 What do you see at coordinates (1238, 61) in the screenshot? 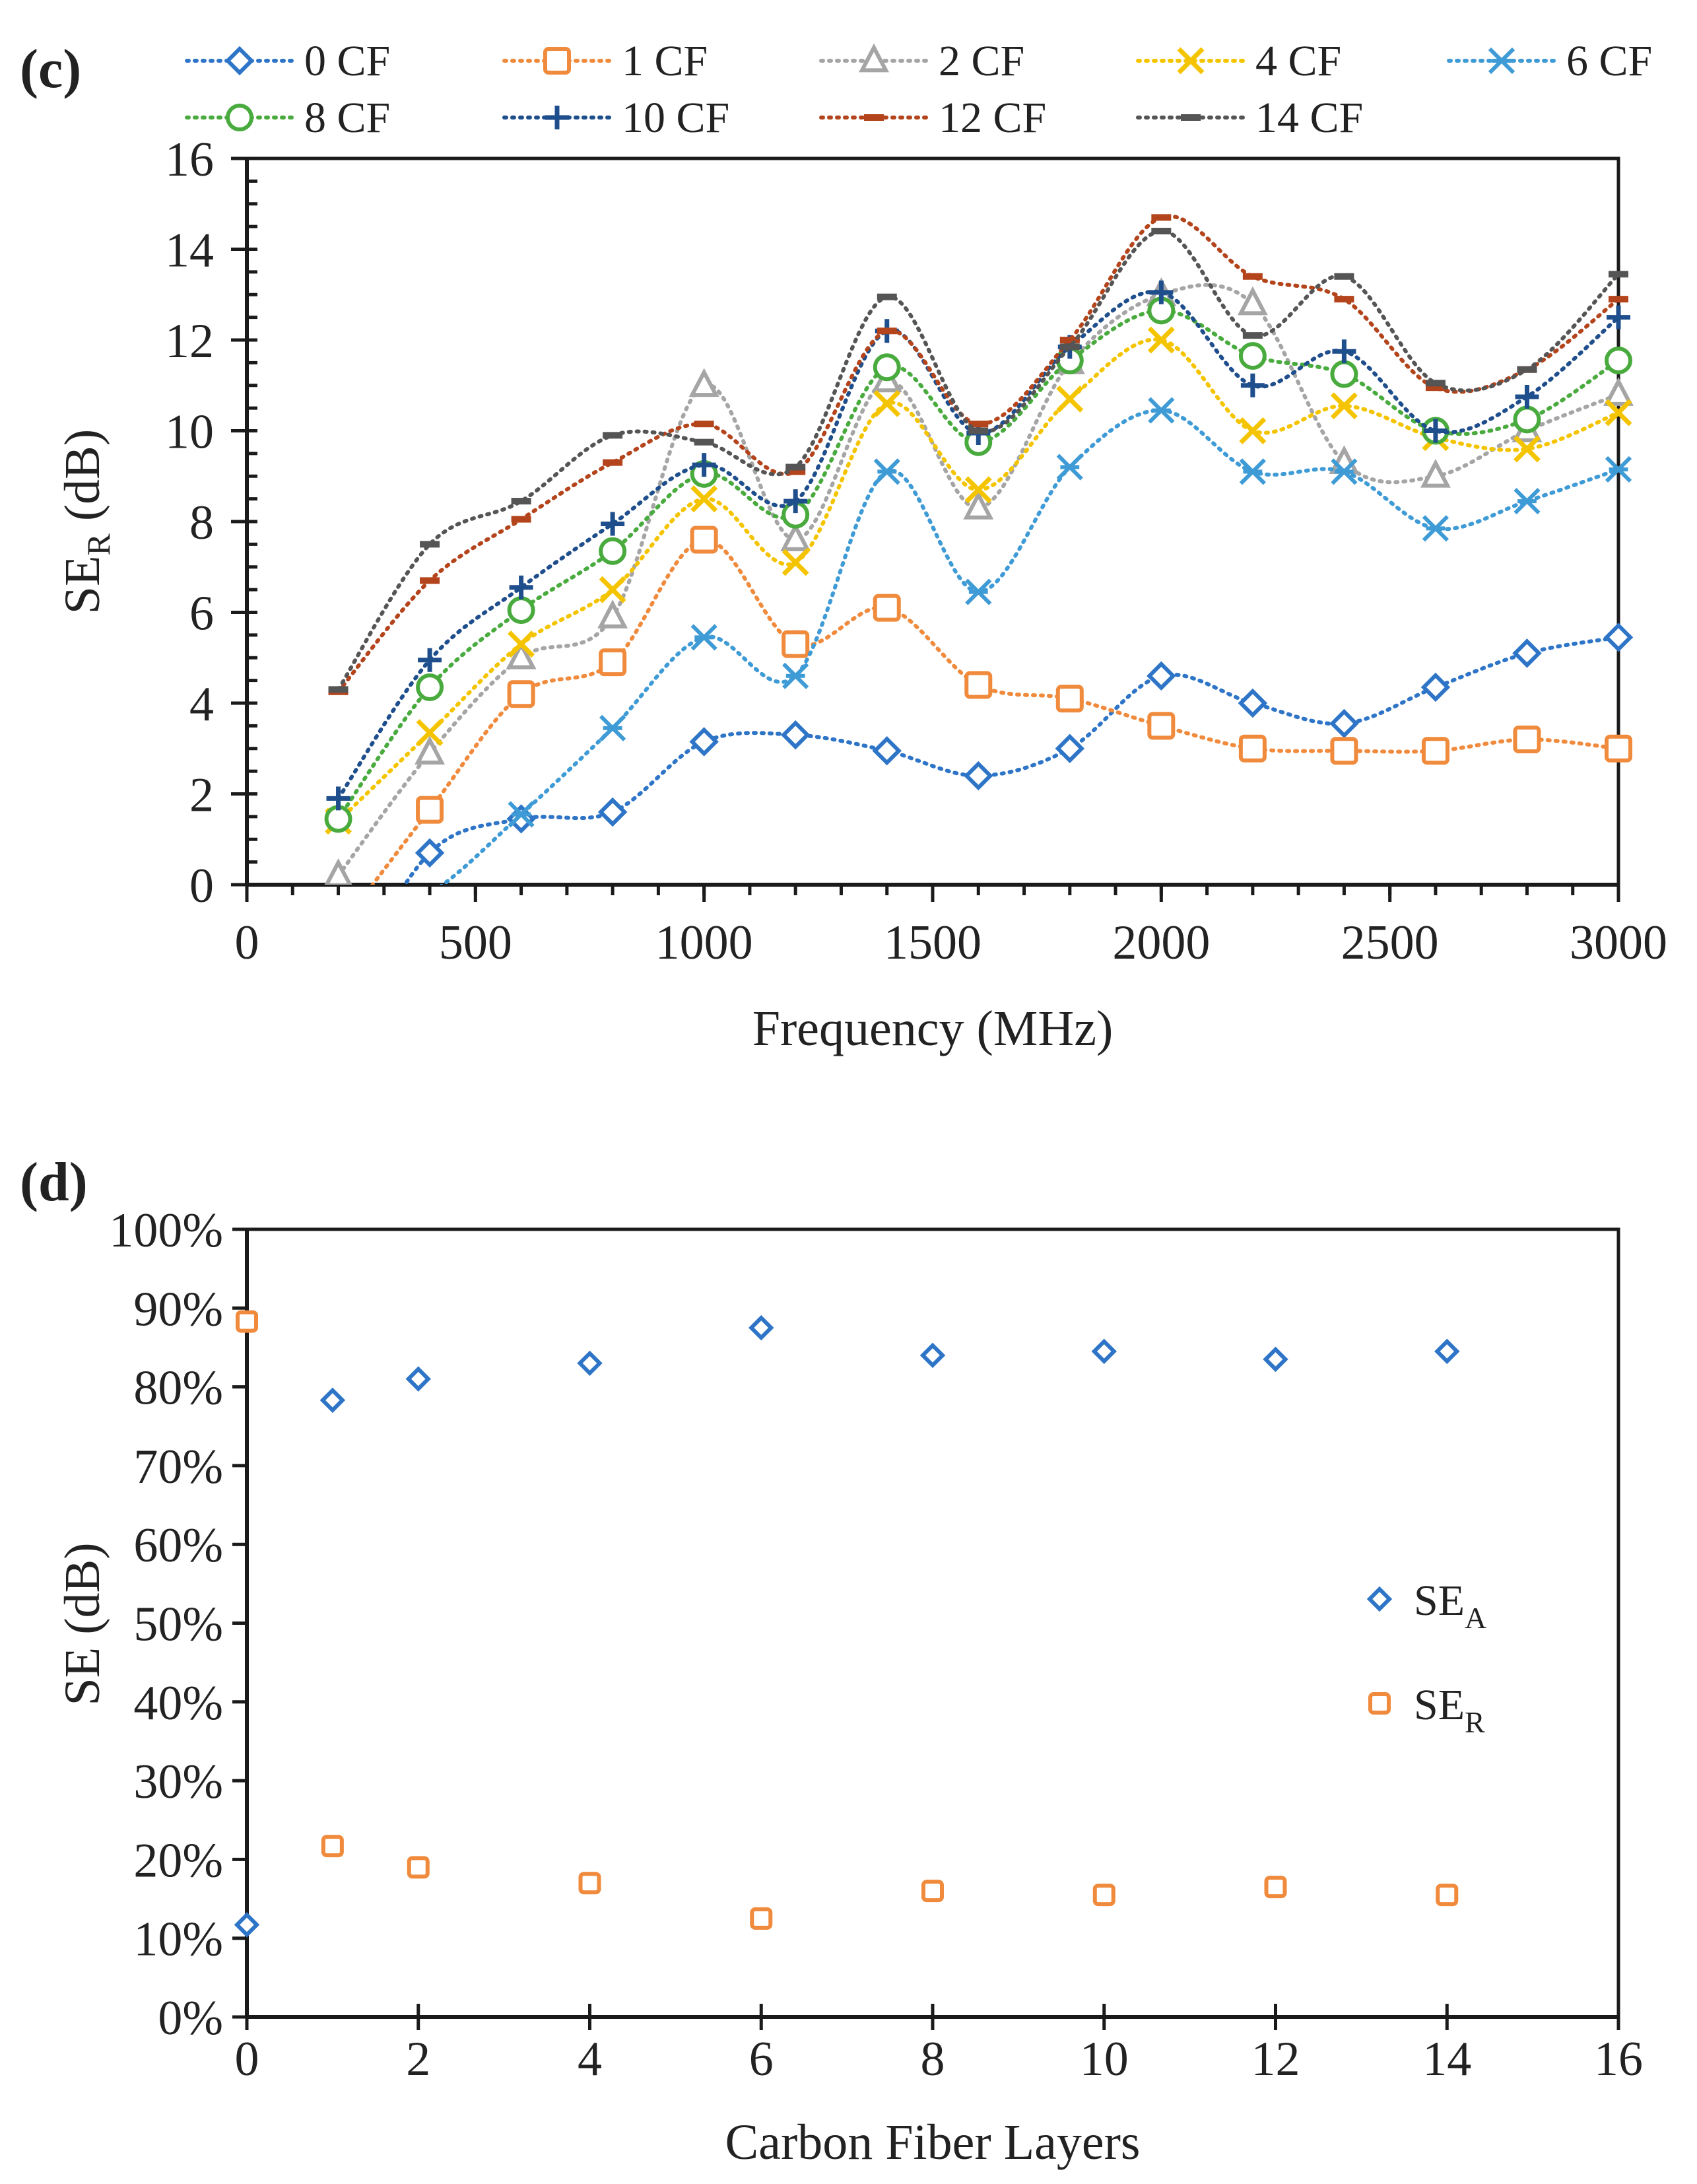
I see `legend-item-4-cf: 4 CF` at bounding box center [1238, 61].